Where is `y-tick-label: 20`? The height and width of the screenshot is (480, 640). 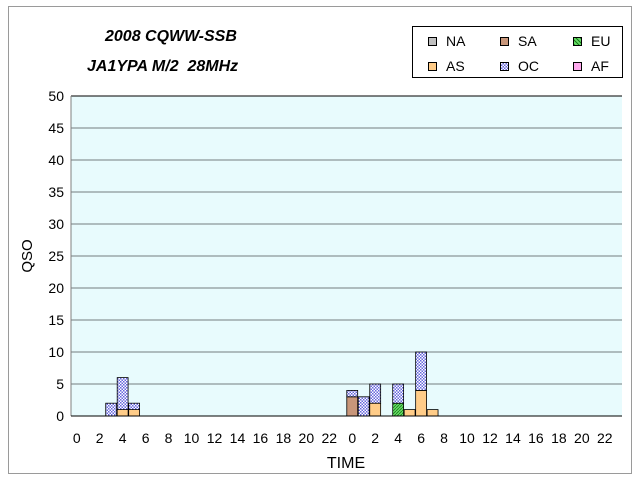 y-tick-label: 20 is located at coordinates (56, 288).